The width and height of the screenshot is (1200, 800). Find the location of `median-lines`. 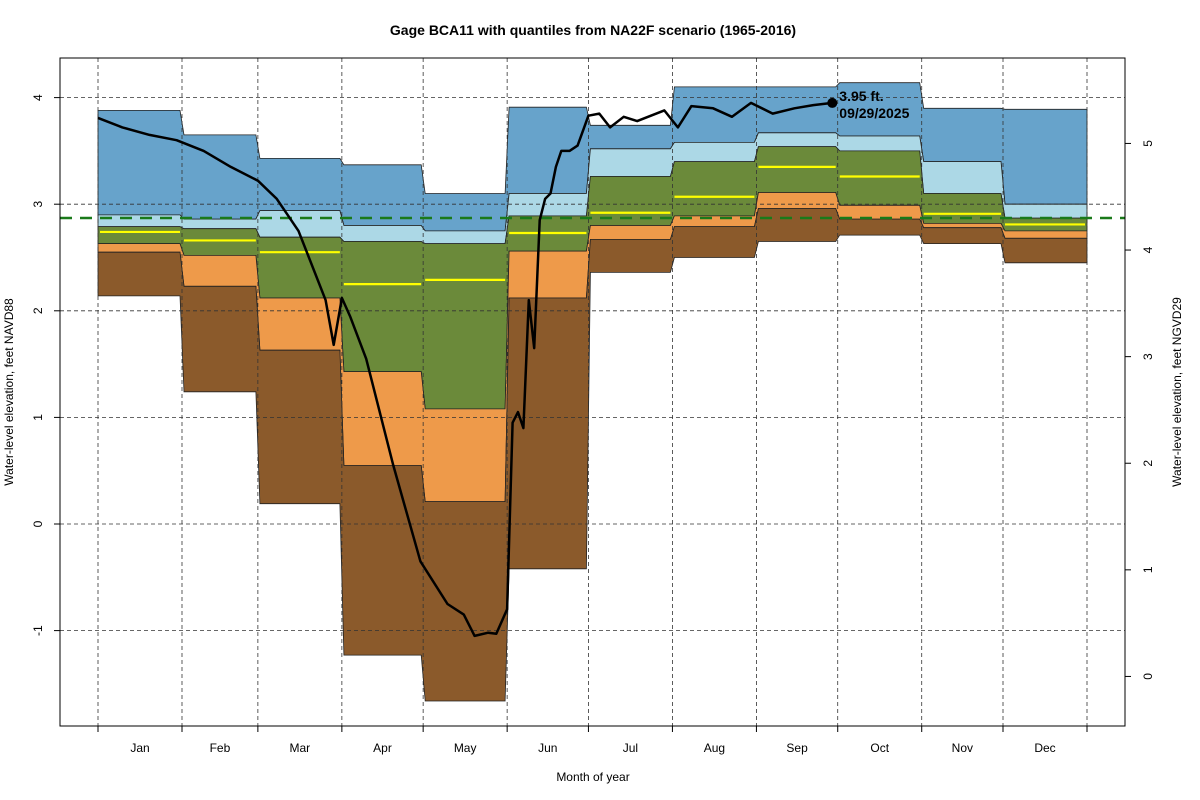

median-lines is located at coordinates (592, 225).